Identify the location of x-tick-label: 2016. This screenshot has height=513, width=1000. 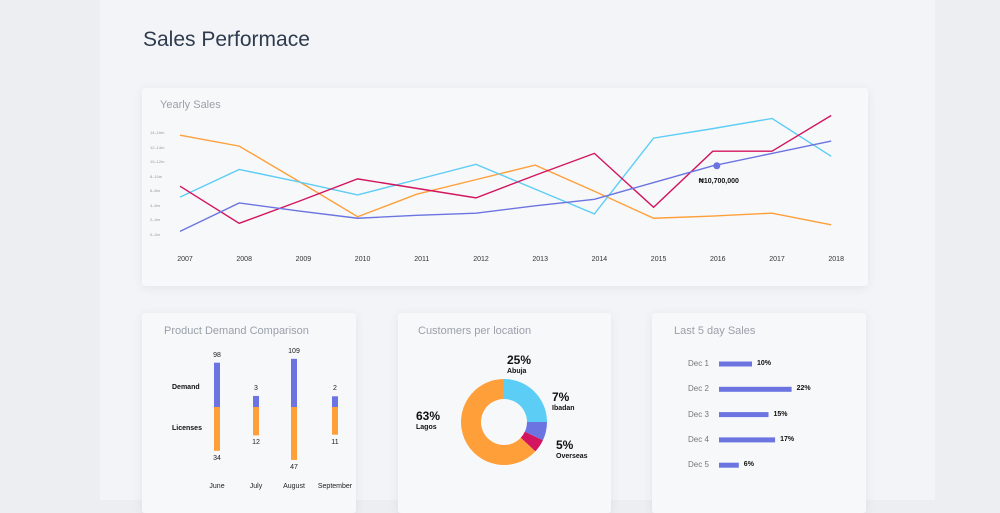
(718, 259).